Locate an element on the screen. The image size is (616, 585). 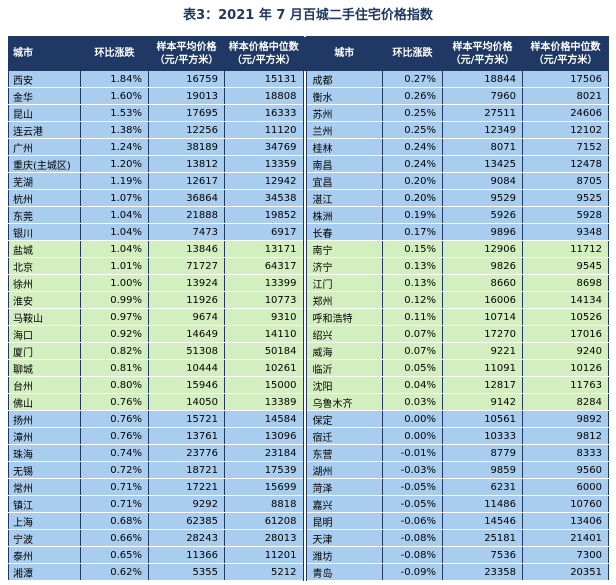
city-cell: 马鞍山 is located at coordinates (44, 317).